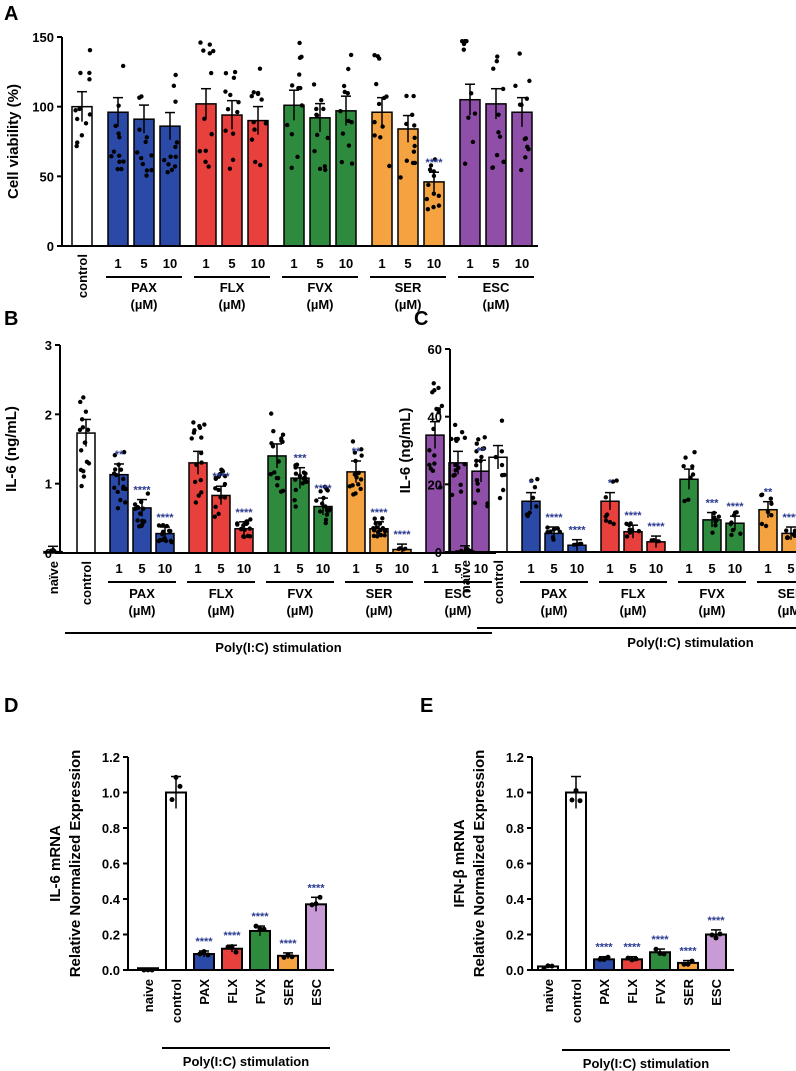  Describe the element at coordinates (55, 863) in the screenshot. I see `y-axis-title: IL-6 mRNA` at that location.